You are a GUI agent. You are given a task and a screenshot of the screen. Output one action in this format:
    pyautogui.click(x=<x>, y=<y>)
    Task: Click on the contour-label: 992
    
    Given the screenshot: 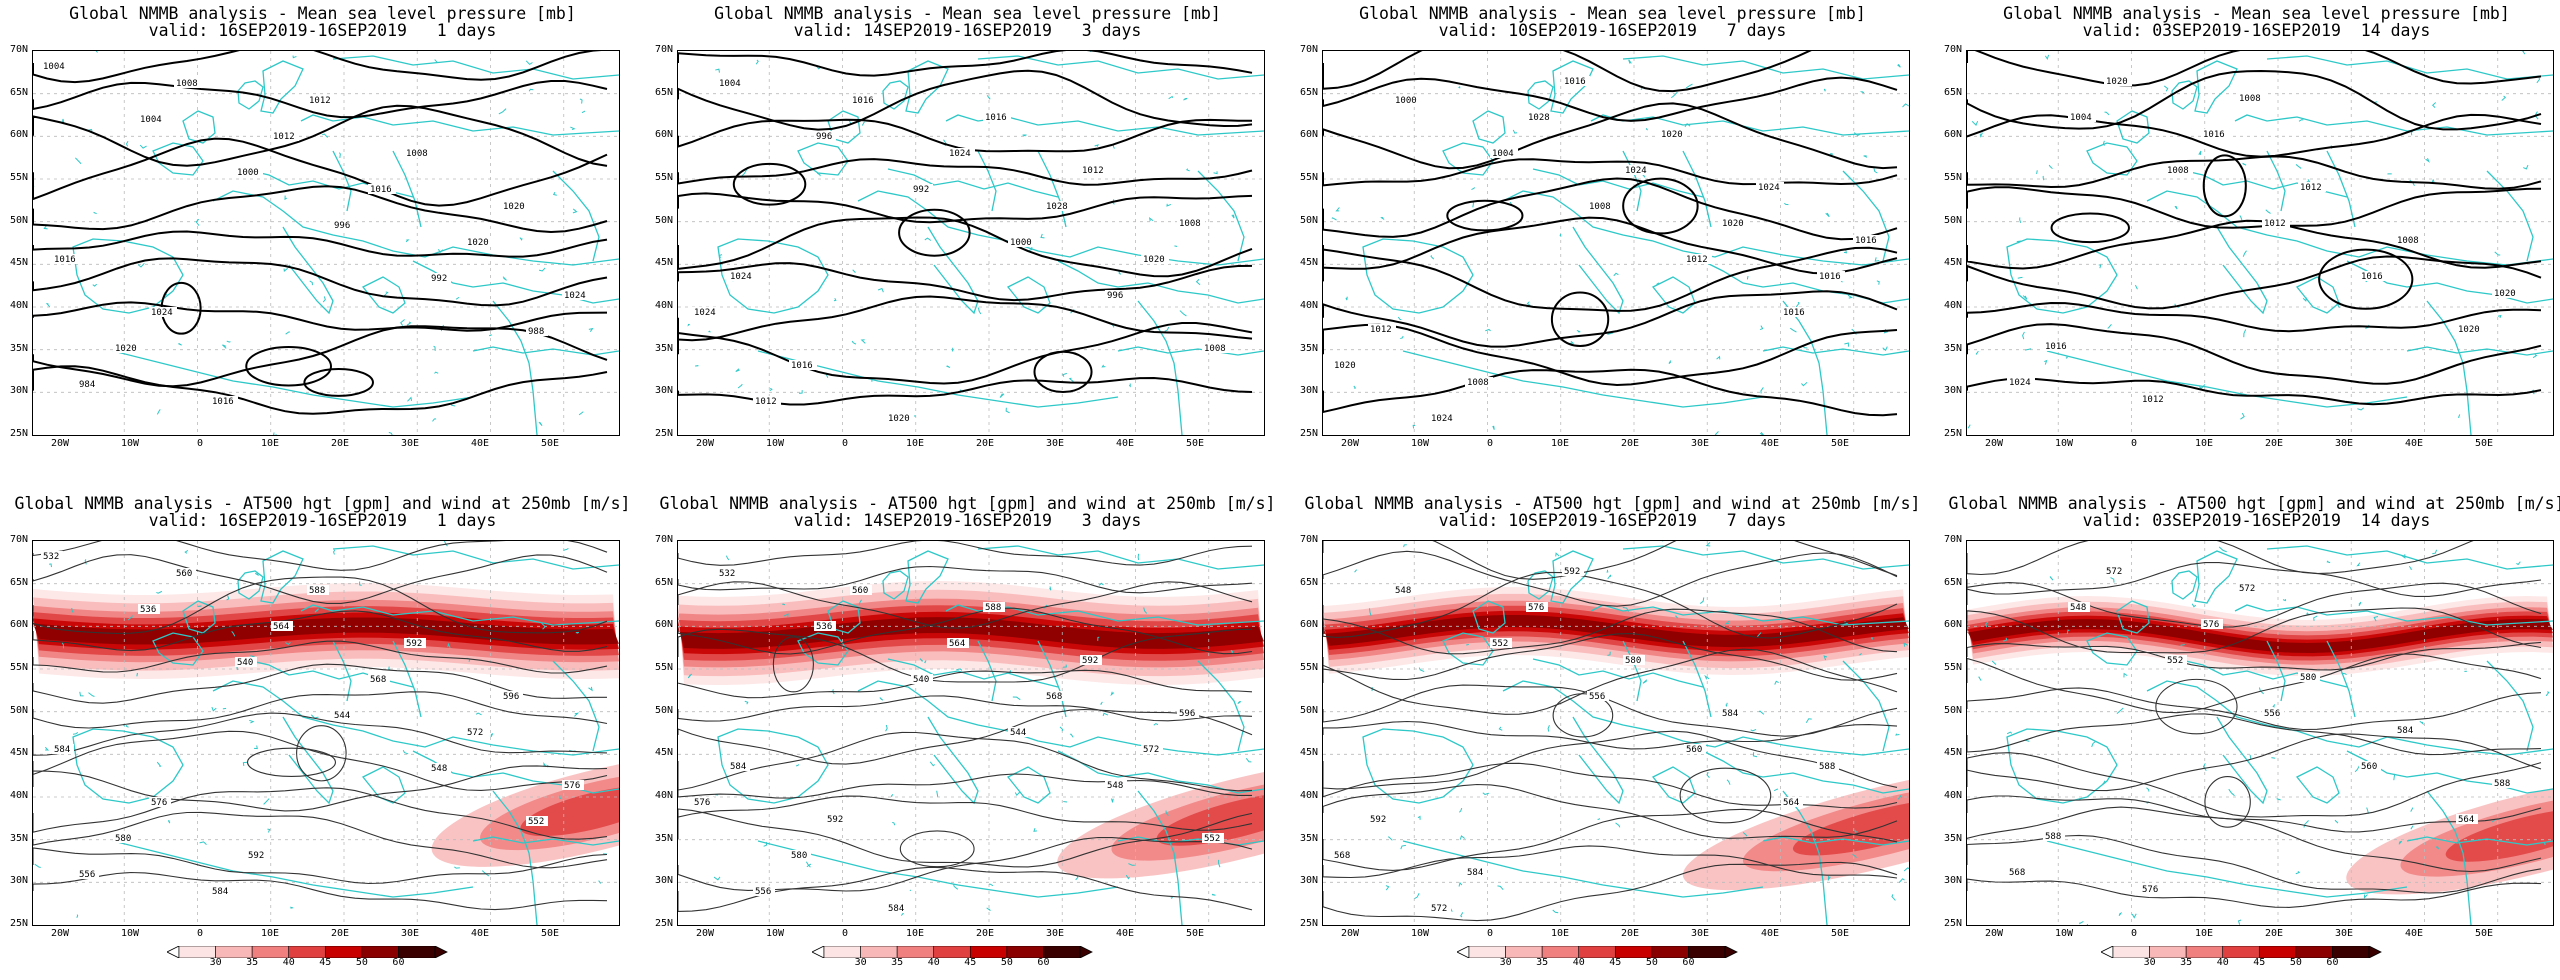 What is the action you would take?
    pyautogui.click(x=439, y=279)
    